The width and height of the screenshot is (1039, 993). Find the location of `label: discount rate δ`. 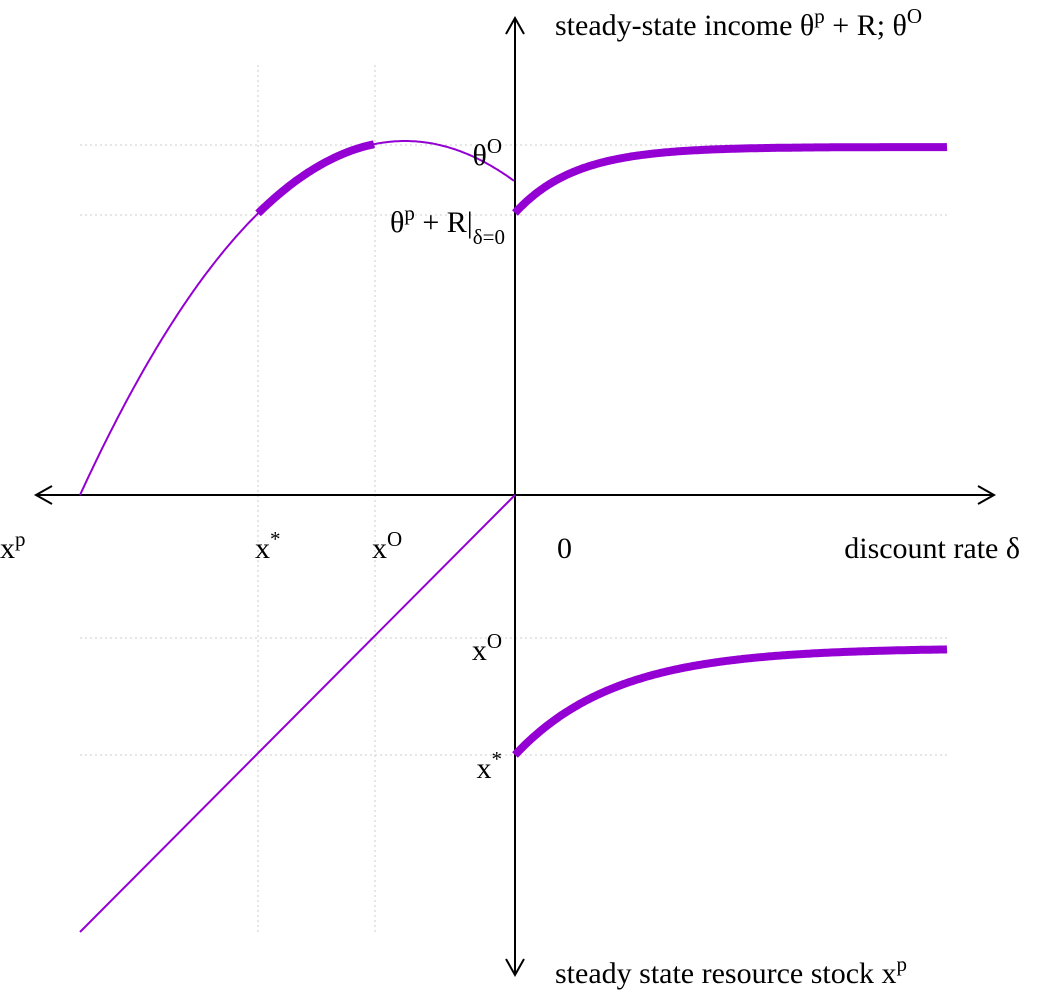

label: discount rate δ is located at coordinates (932, 548).